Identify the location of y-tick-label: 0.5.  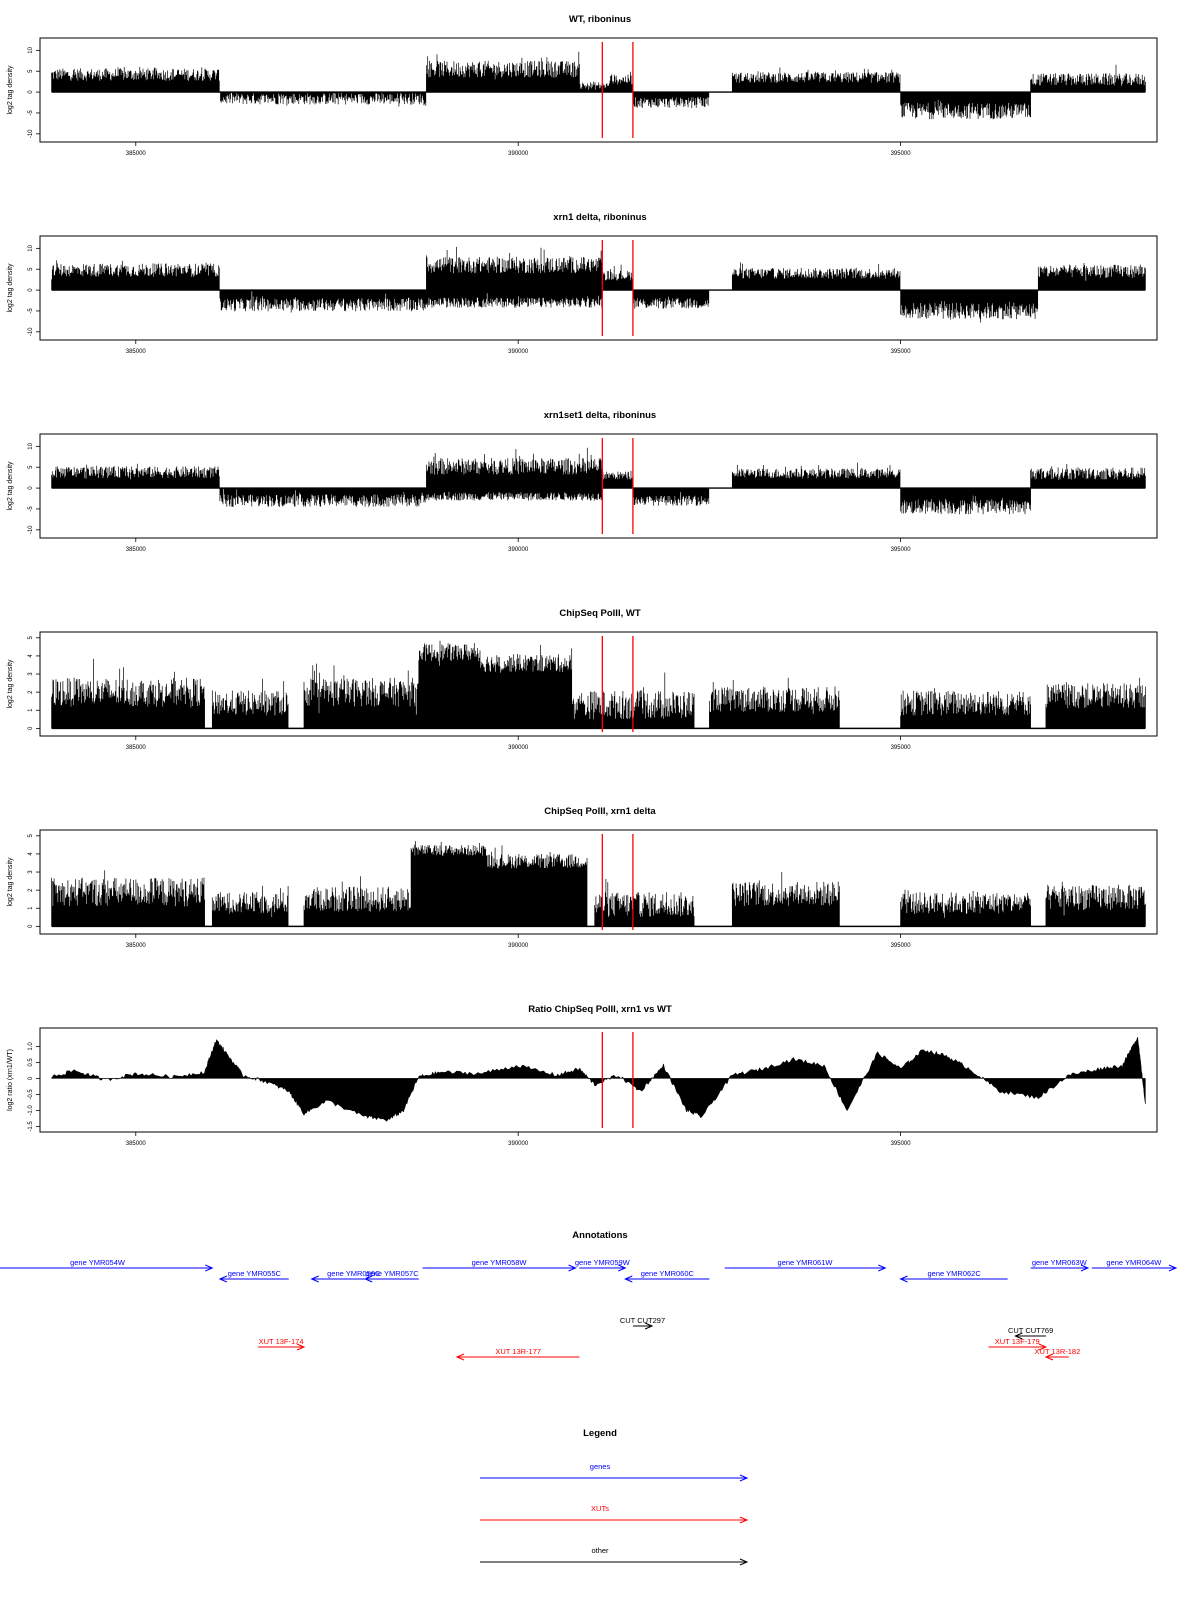
(31, 1062).